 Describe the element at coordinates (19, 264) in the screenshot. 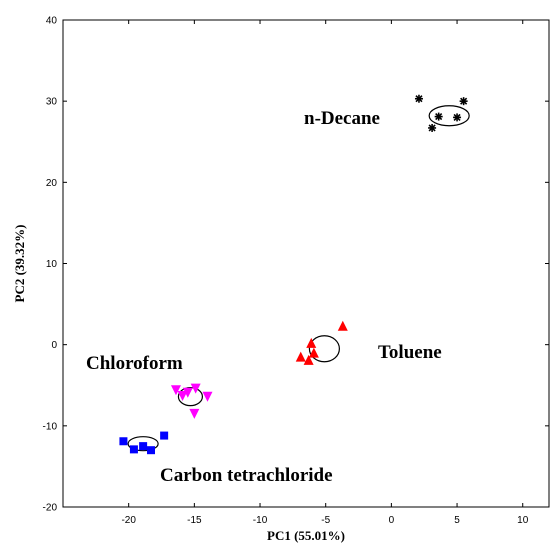

I see `y-axis-title: PC2 (39.32%)` at that location.